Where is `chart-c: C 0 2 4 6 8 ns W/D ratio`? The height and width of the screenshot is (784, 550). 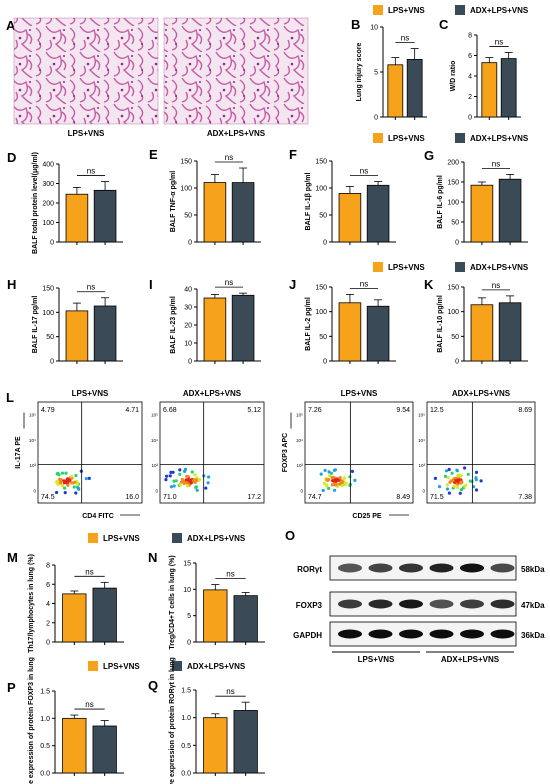
chart-c: C 0 2 4 6 8 ns W/D ratio is located at coordinates (480, 69).